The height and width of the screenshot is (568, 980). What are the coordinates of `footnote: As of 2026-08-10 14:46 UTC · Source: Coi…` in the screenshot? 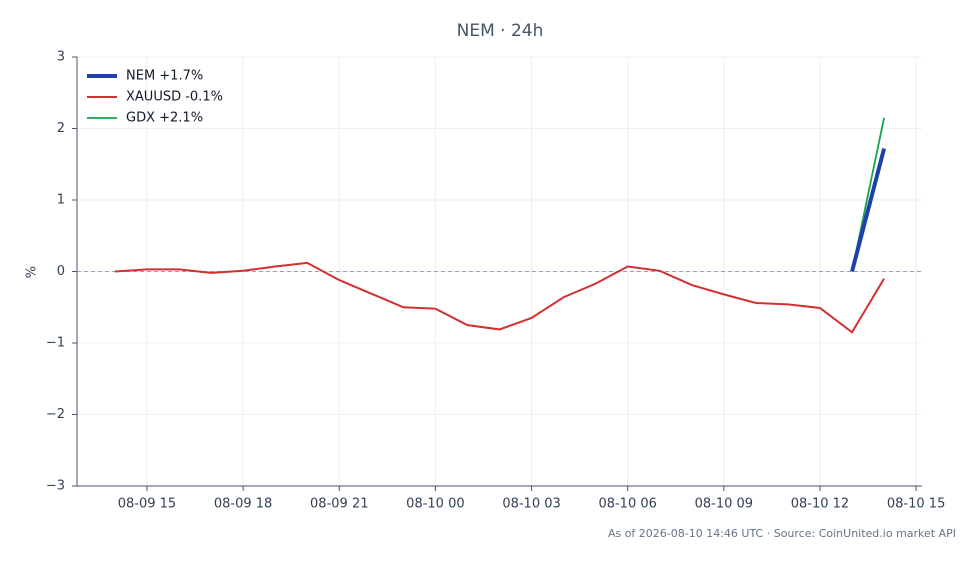 It's located at (782, 533).